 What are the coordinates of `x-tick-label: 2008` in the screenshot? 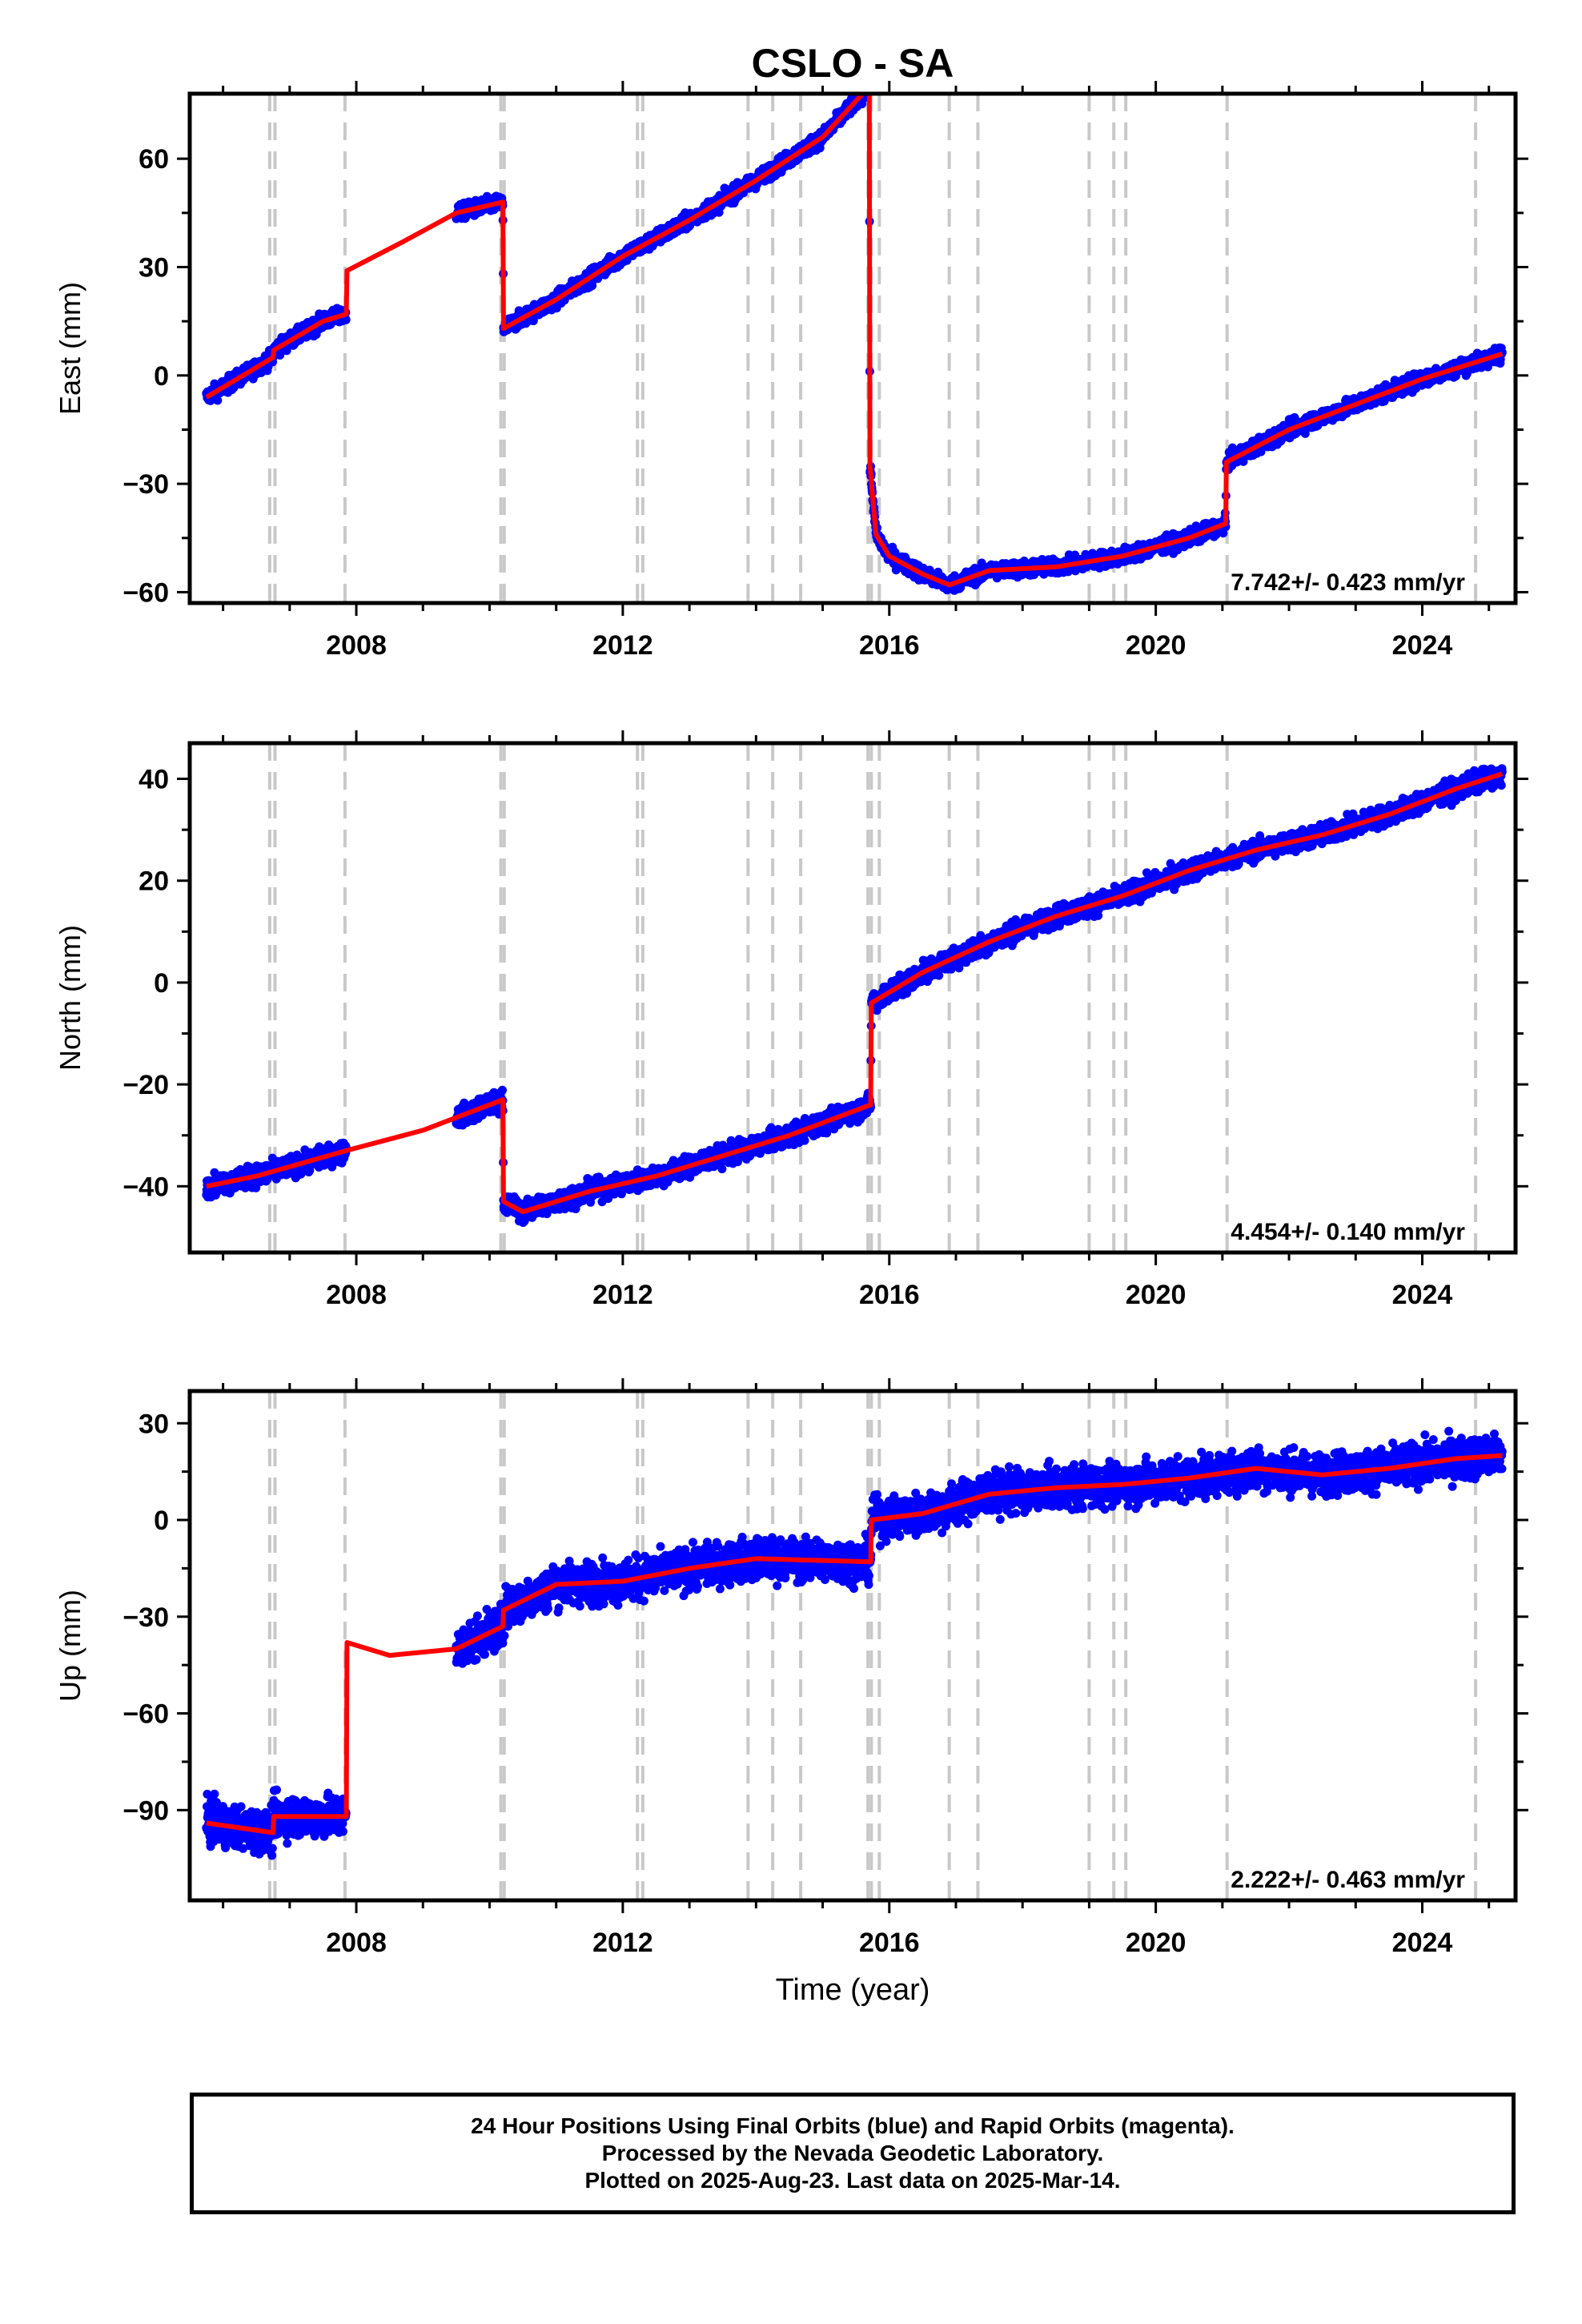 It's located at (356, 645).